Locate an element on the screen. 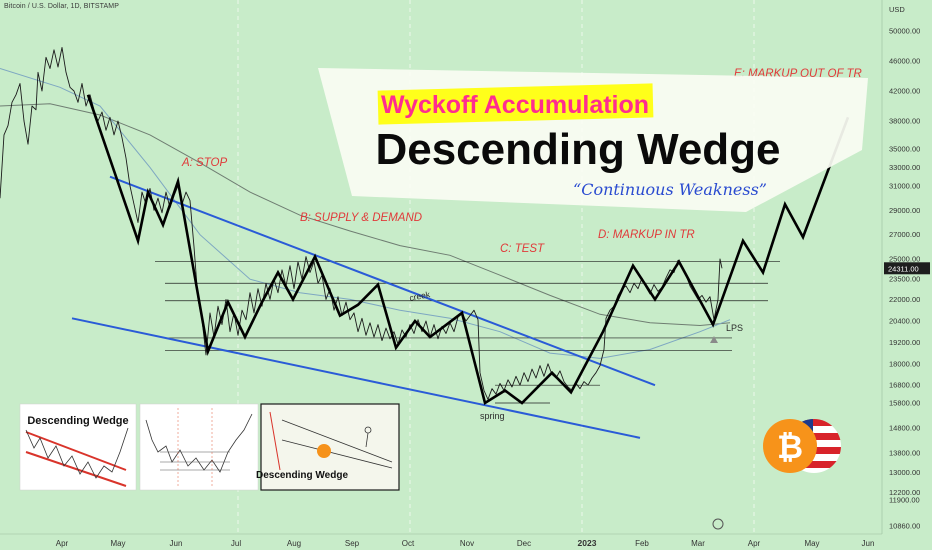  price-tick-label: 27000.00 is located at coordinates (904, 234).